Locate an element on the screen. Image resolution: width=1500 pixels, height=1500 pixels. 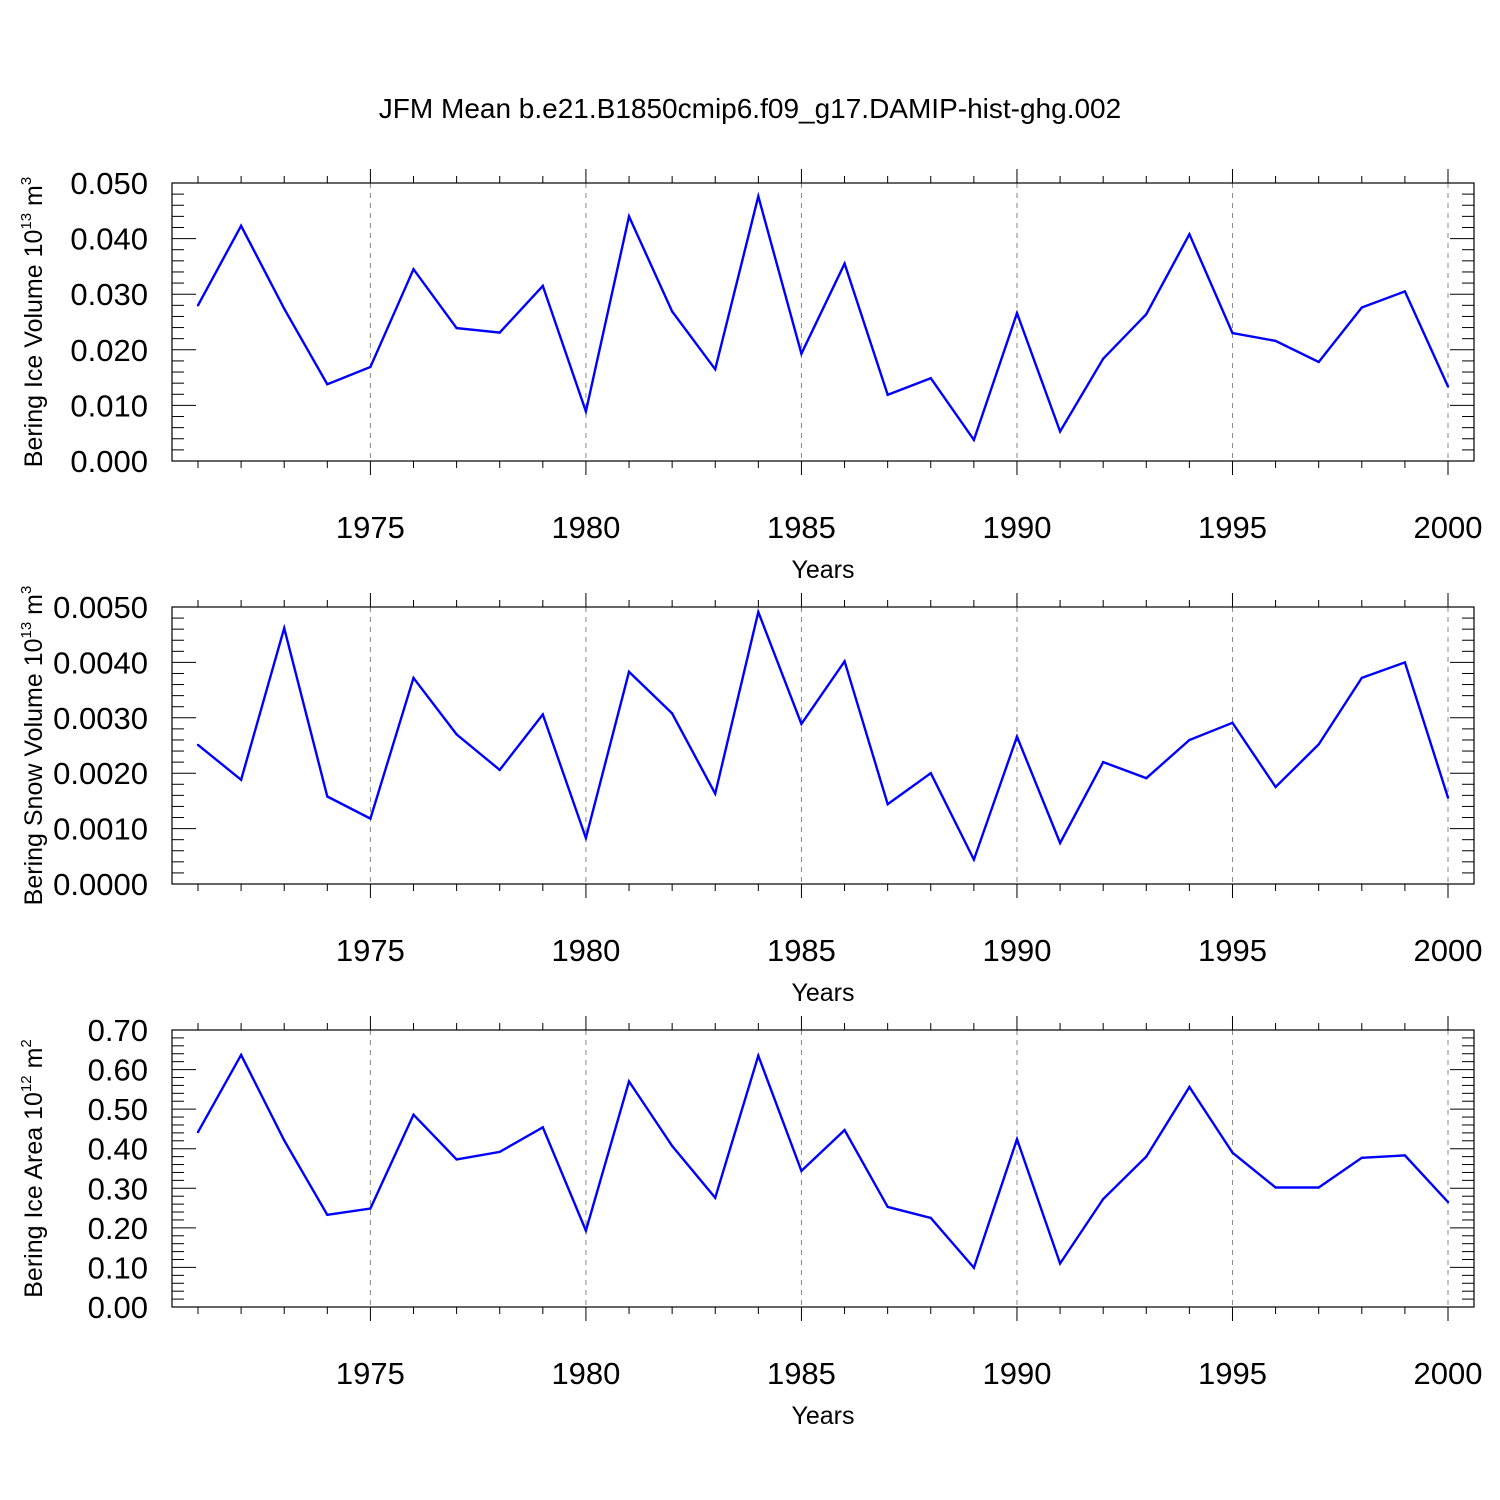
snow-volume-series-line is located at coordinates (823, 735).